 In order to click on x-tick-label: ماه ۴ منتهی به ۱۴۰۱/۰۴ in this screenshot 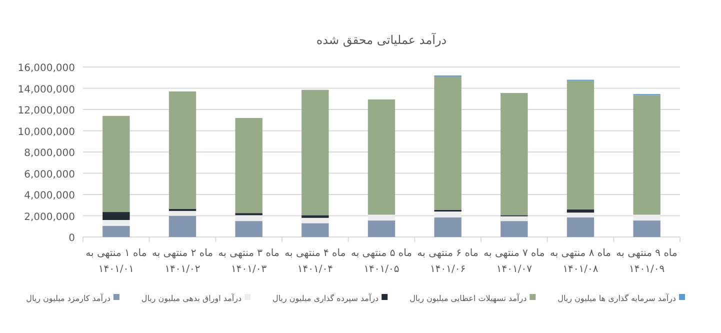, I will do `click(315, 261)`.